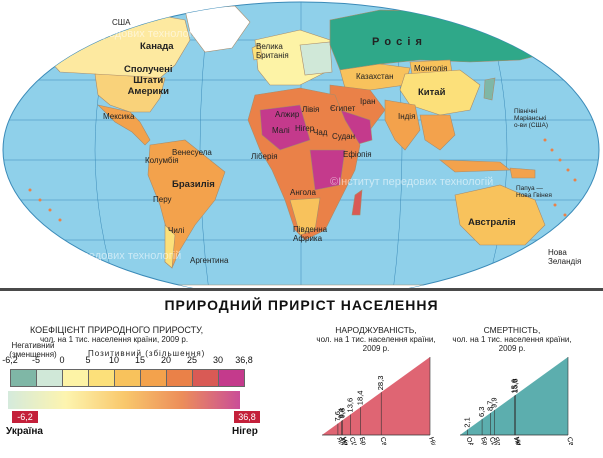 This screenshot has width=603, height=458. I want to click on value-label: 13,6, so click(349, 405).